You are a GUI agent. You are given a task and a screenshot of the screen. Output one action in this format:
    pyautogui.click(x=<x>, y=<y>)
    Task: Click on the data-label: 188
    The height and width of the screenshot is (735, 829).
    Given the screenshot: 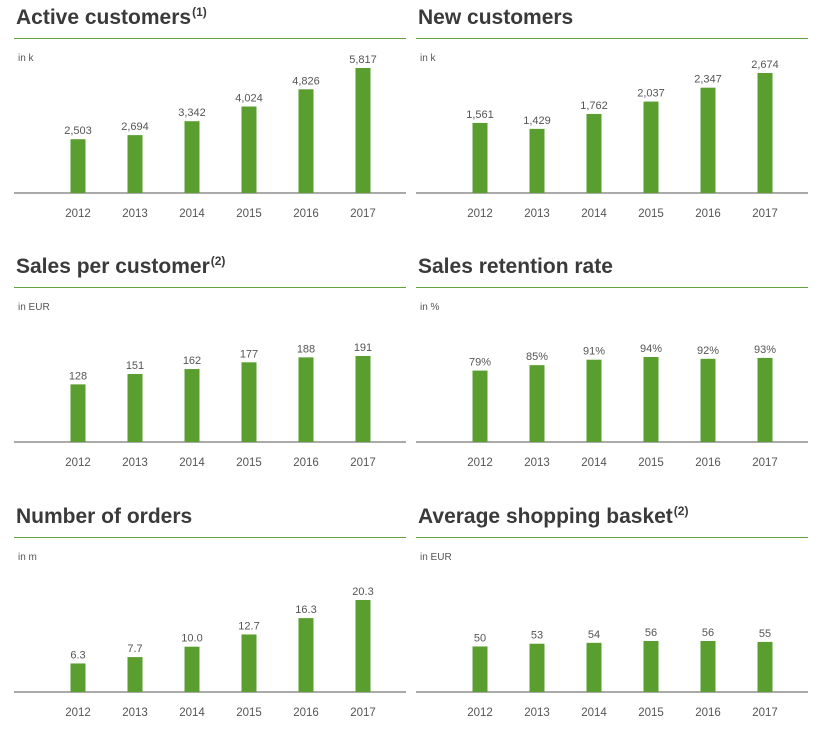 What is the action you would take?
    pyautogui.click(x=306, y=349)
    